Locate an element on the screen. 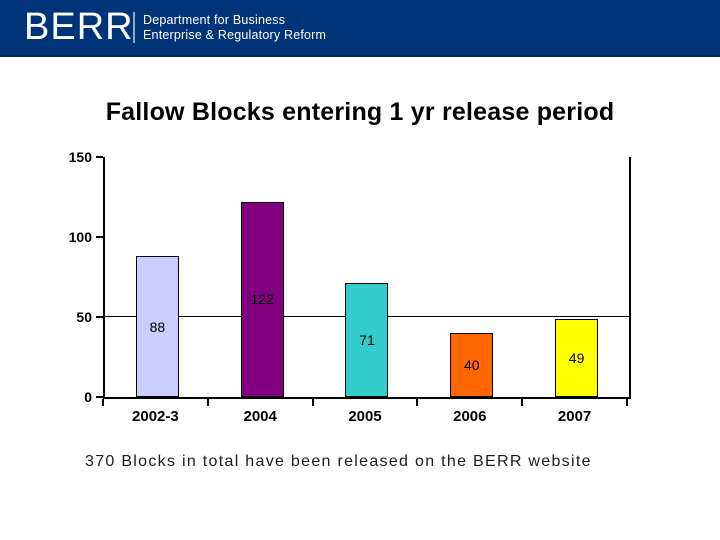  bar-2006: 40 is located at coordinates (472, 365).